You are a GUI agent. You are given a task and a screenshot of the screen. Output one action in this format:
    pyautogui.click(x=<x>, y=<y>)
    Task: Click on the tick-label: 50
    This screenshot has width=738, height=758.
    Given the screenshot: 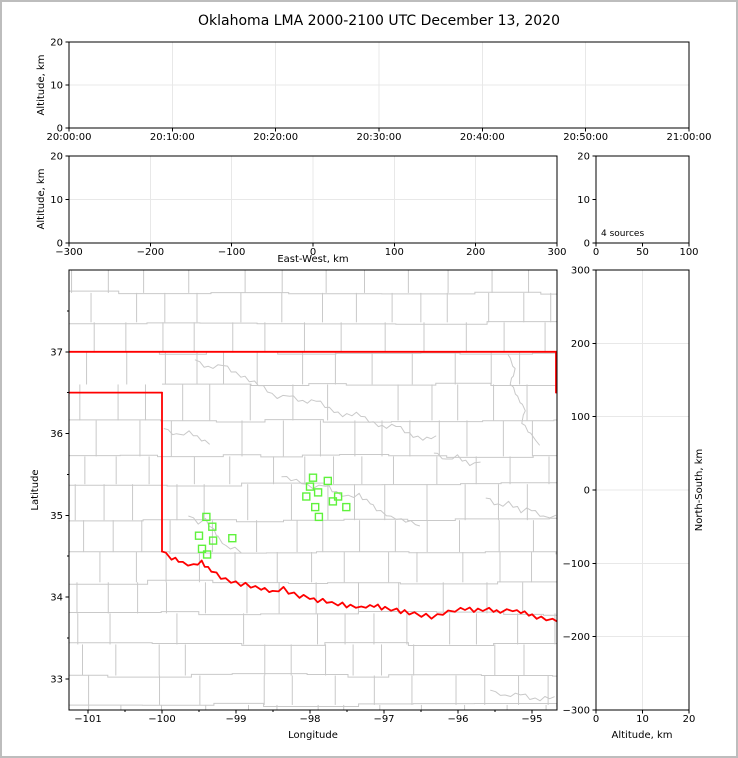 What is the action you would take?
    pyautogui.click(x=642, y=252)
    